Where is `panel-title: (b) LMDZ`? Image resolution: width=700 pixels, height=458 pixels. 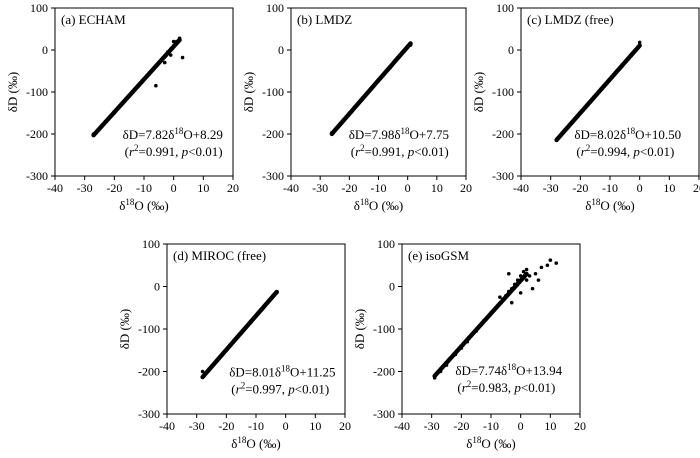
panel-title: (b) LMDZ is located at coordinates (324, 19).